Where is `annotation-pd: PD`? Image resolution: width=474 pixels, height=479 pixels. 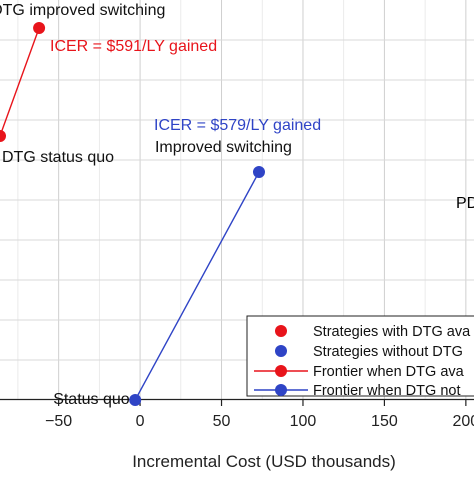 annotation-pd: PD is located at coordinates (465, 203).